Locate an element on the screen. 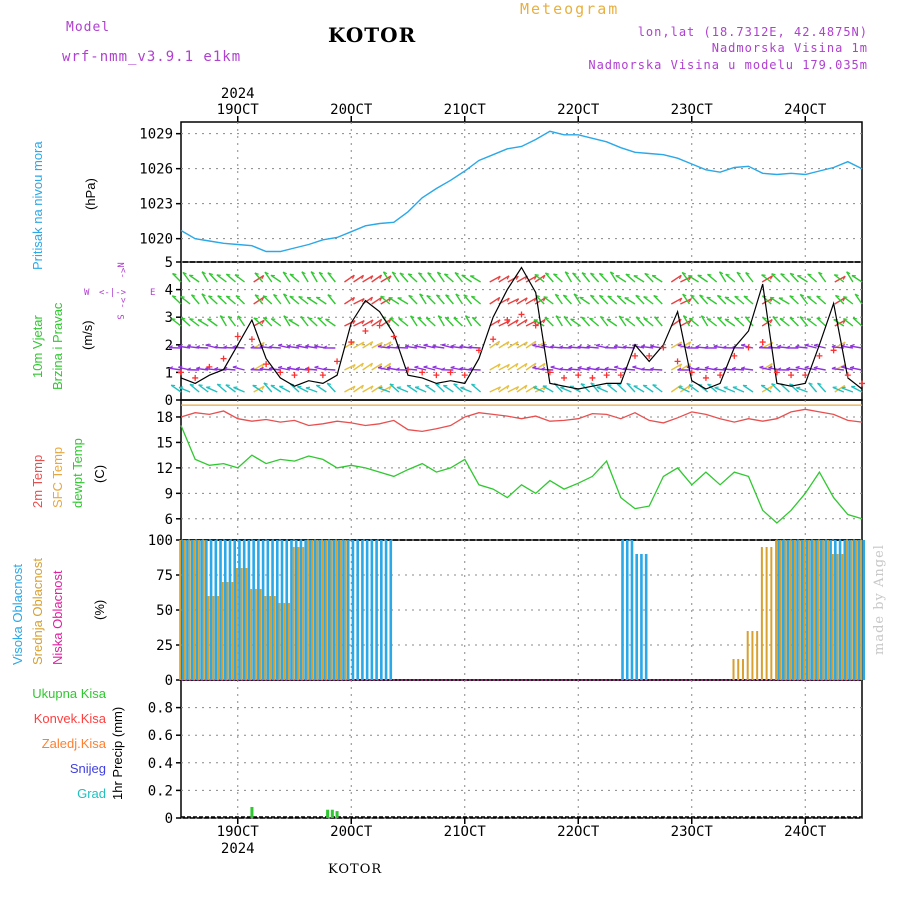 This screenshot has height=900, width=900. temp-dewpt-line is located at coordinates (521, 474).